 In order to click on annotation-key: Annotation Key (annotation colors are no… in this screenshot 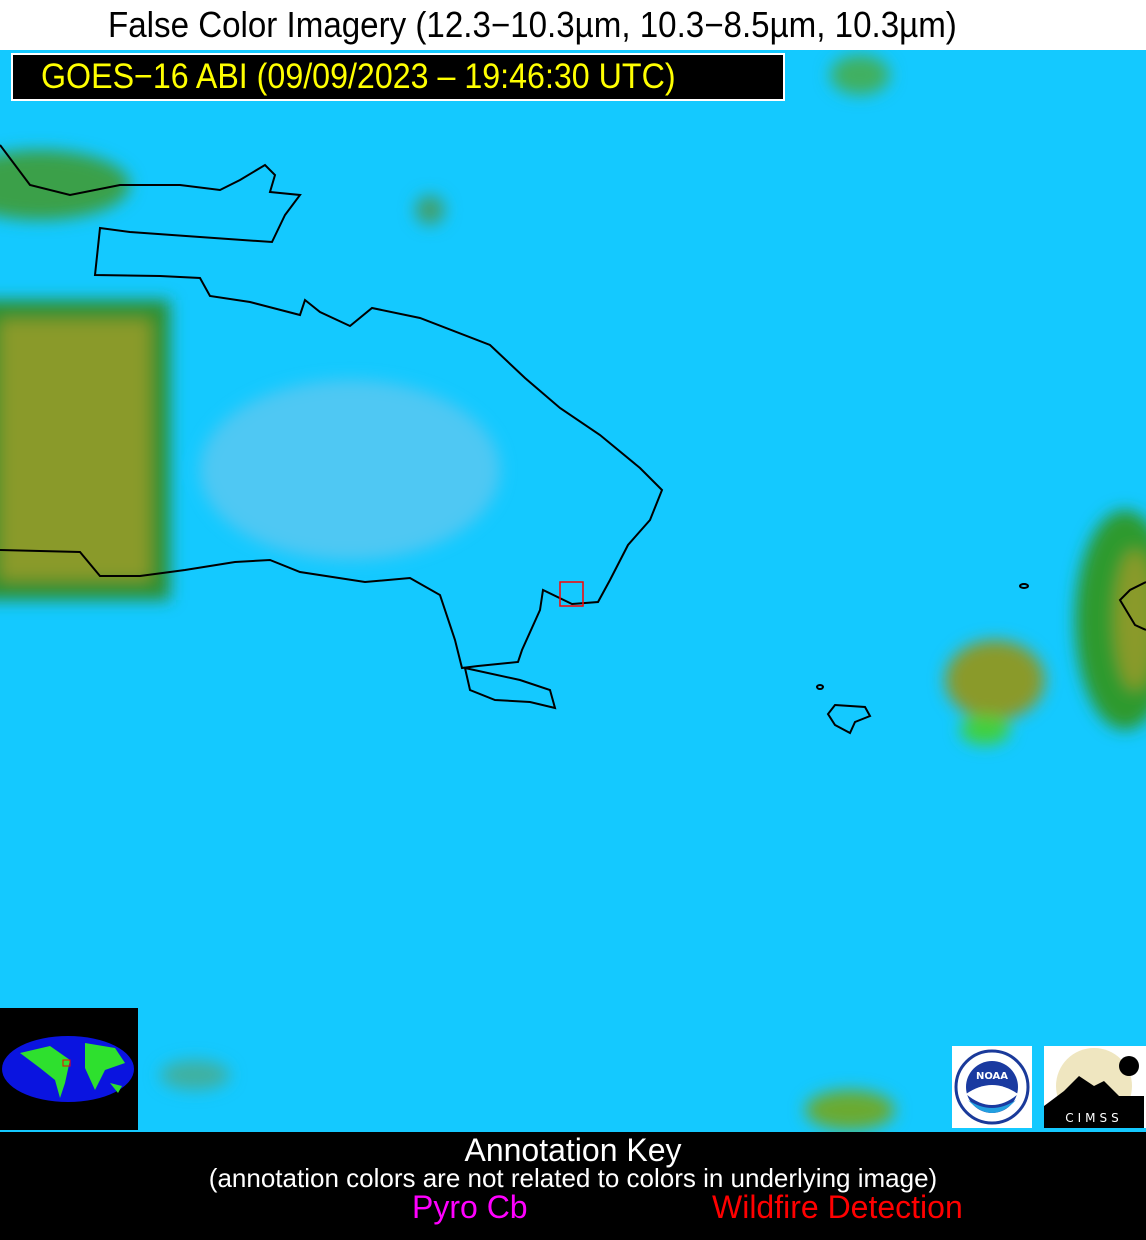, I will do `click(573, 1186)`.